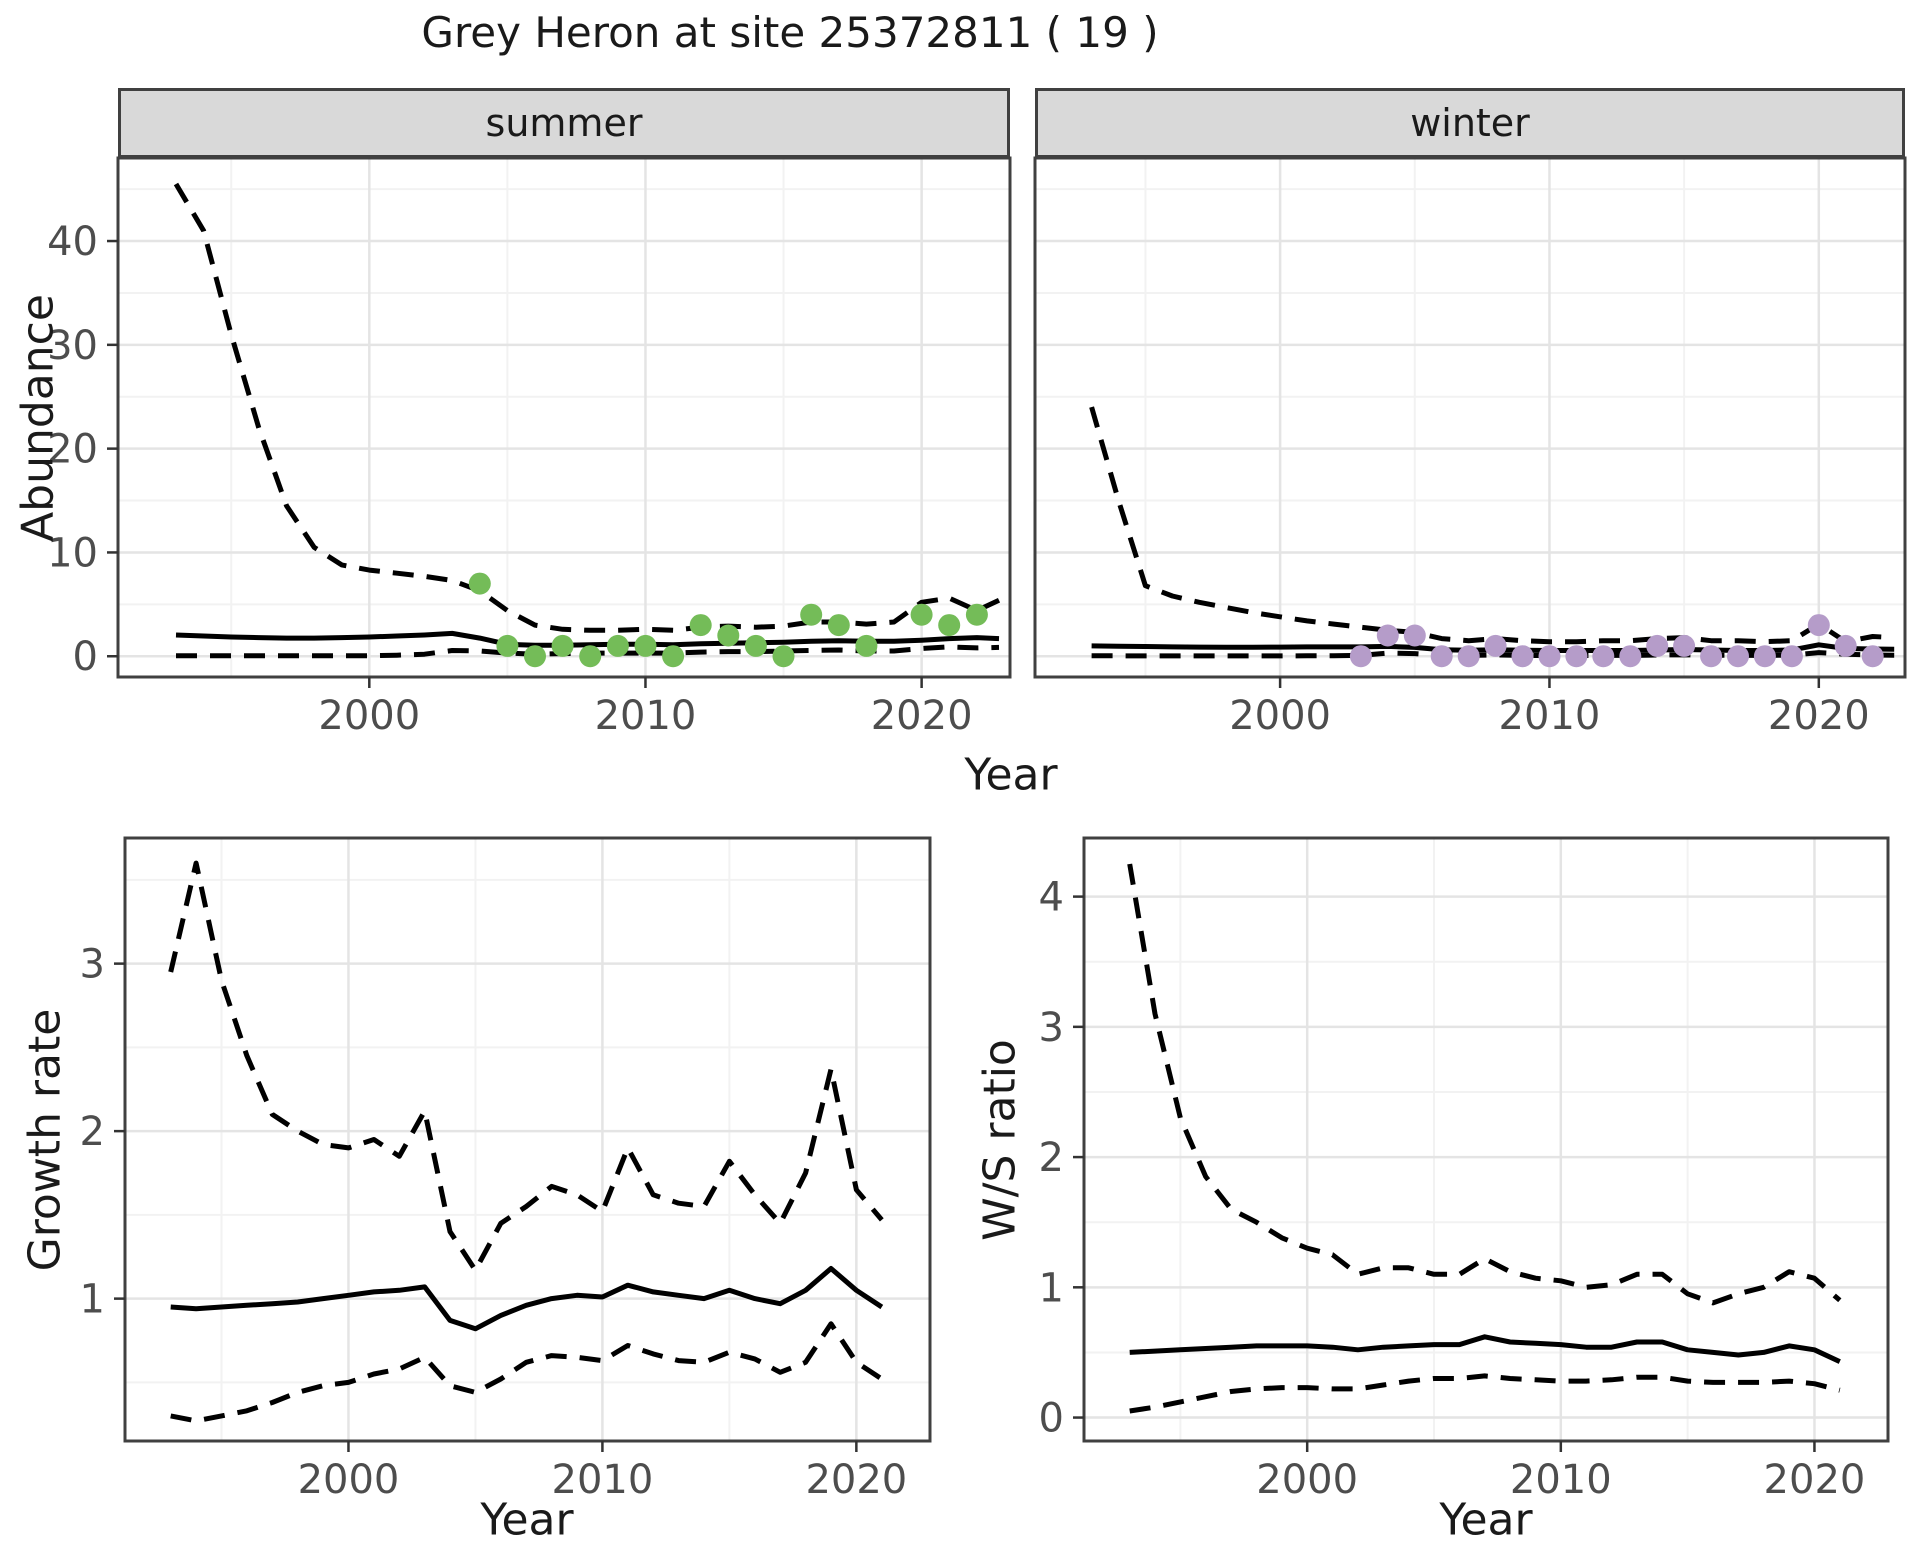 The image size is (1920, 1560). Describe the element at coordinates (72, 450) in the screenshot. I see `y-tick-label: 20` at that location.